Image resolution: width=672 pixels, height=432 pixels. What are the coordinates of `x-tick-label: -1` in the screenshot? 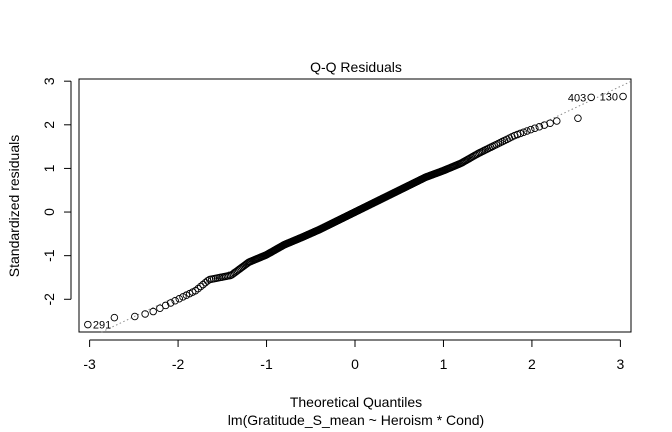 It's located at (266, 364).